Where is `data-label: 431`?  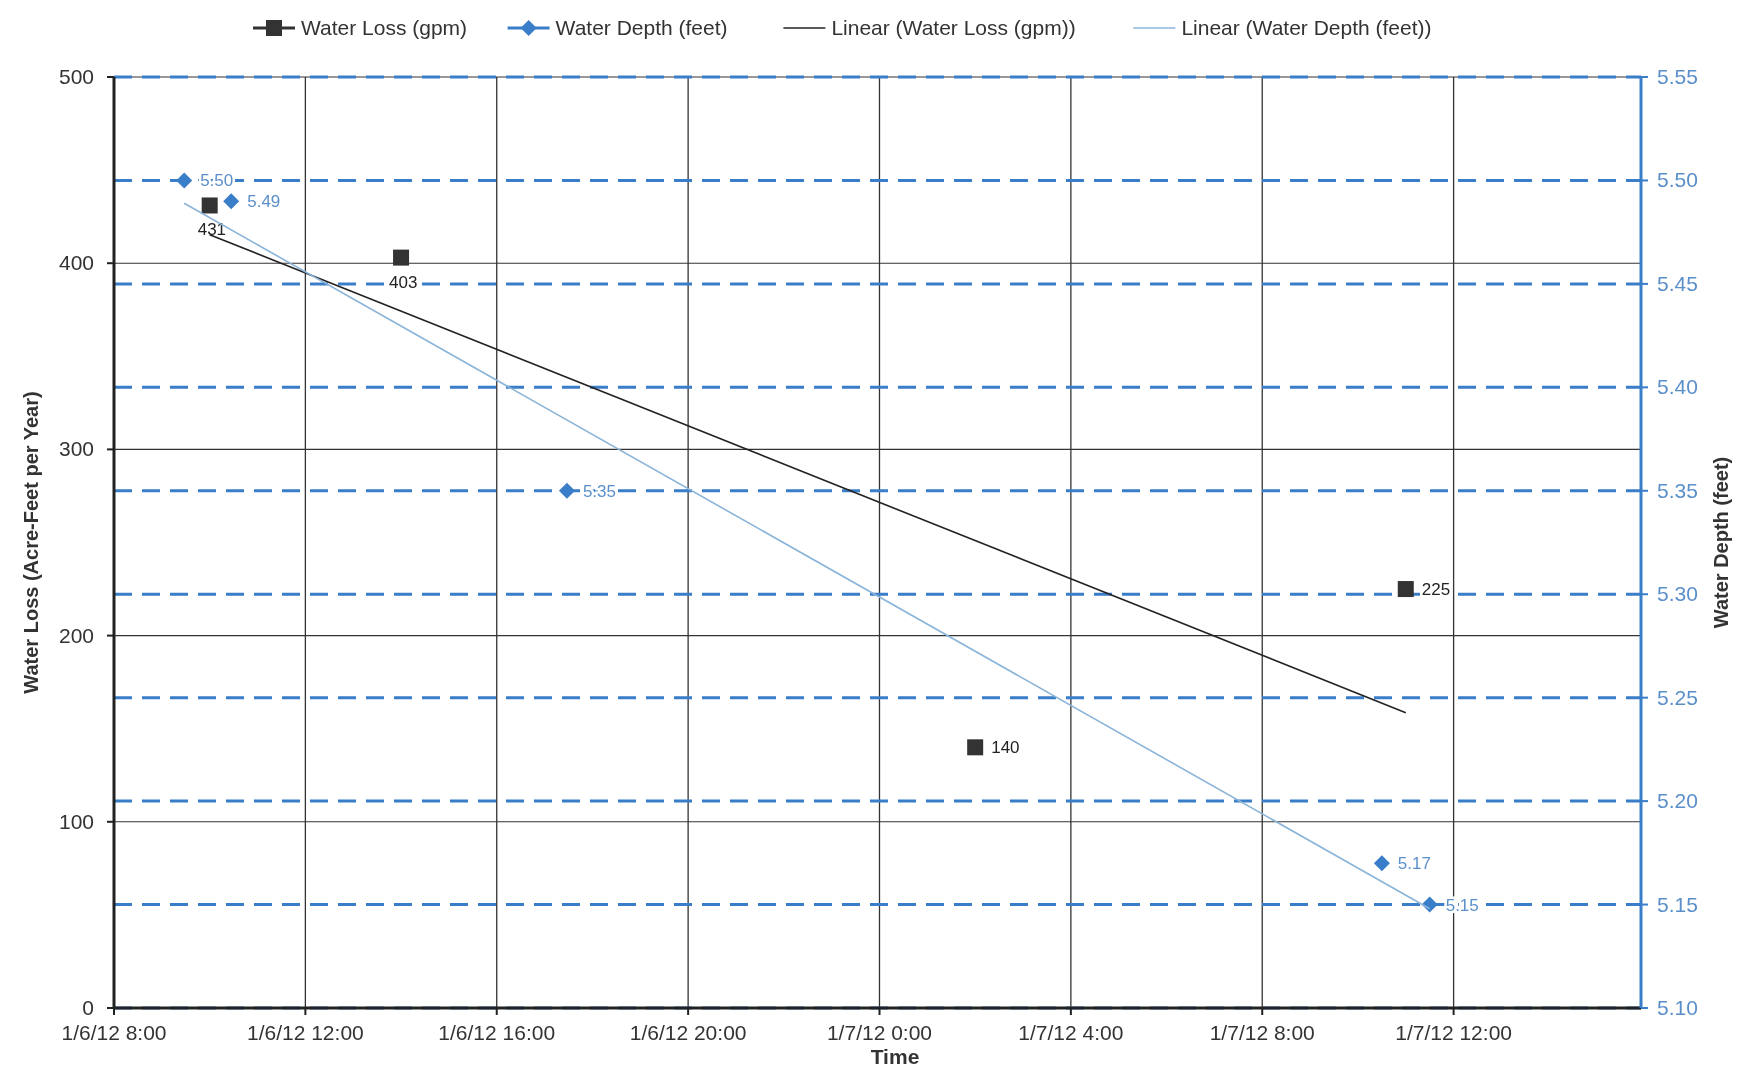 data-label: 431 is located at coordinates (212, 230).